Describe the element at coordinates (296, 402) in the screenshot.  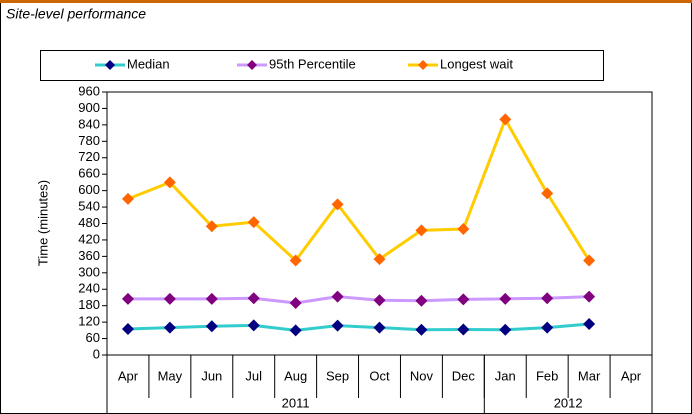
I see `group-label: 2011` at that location.